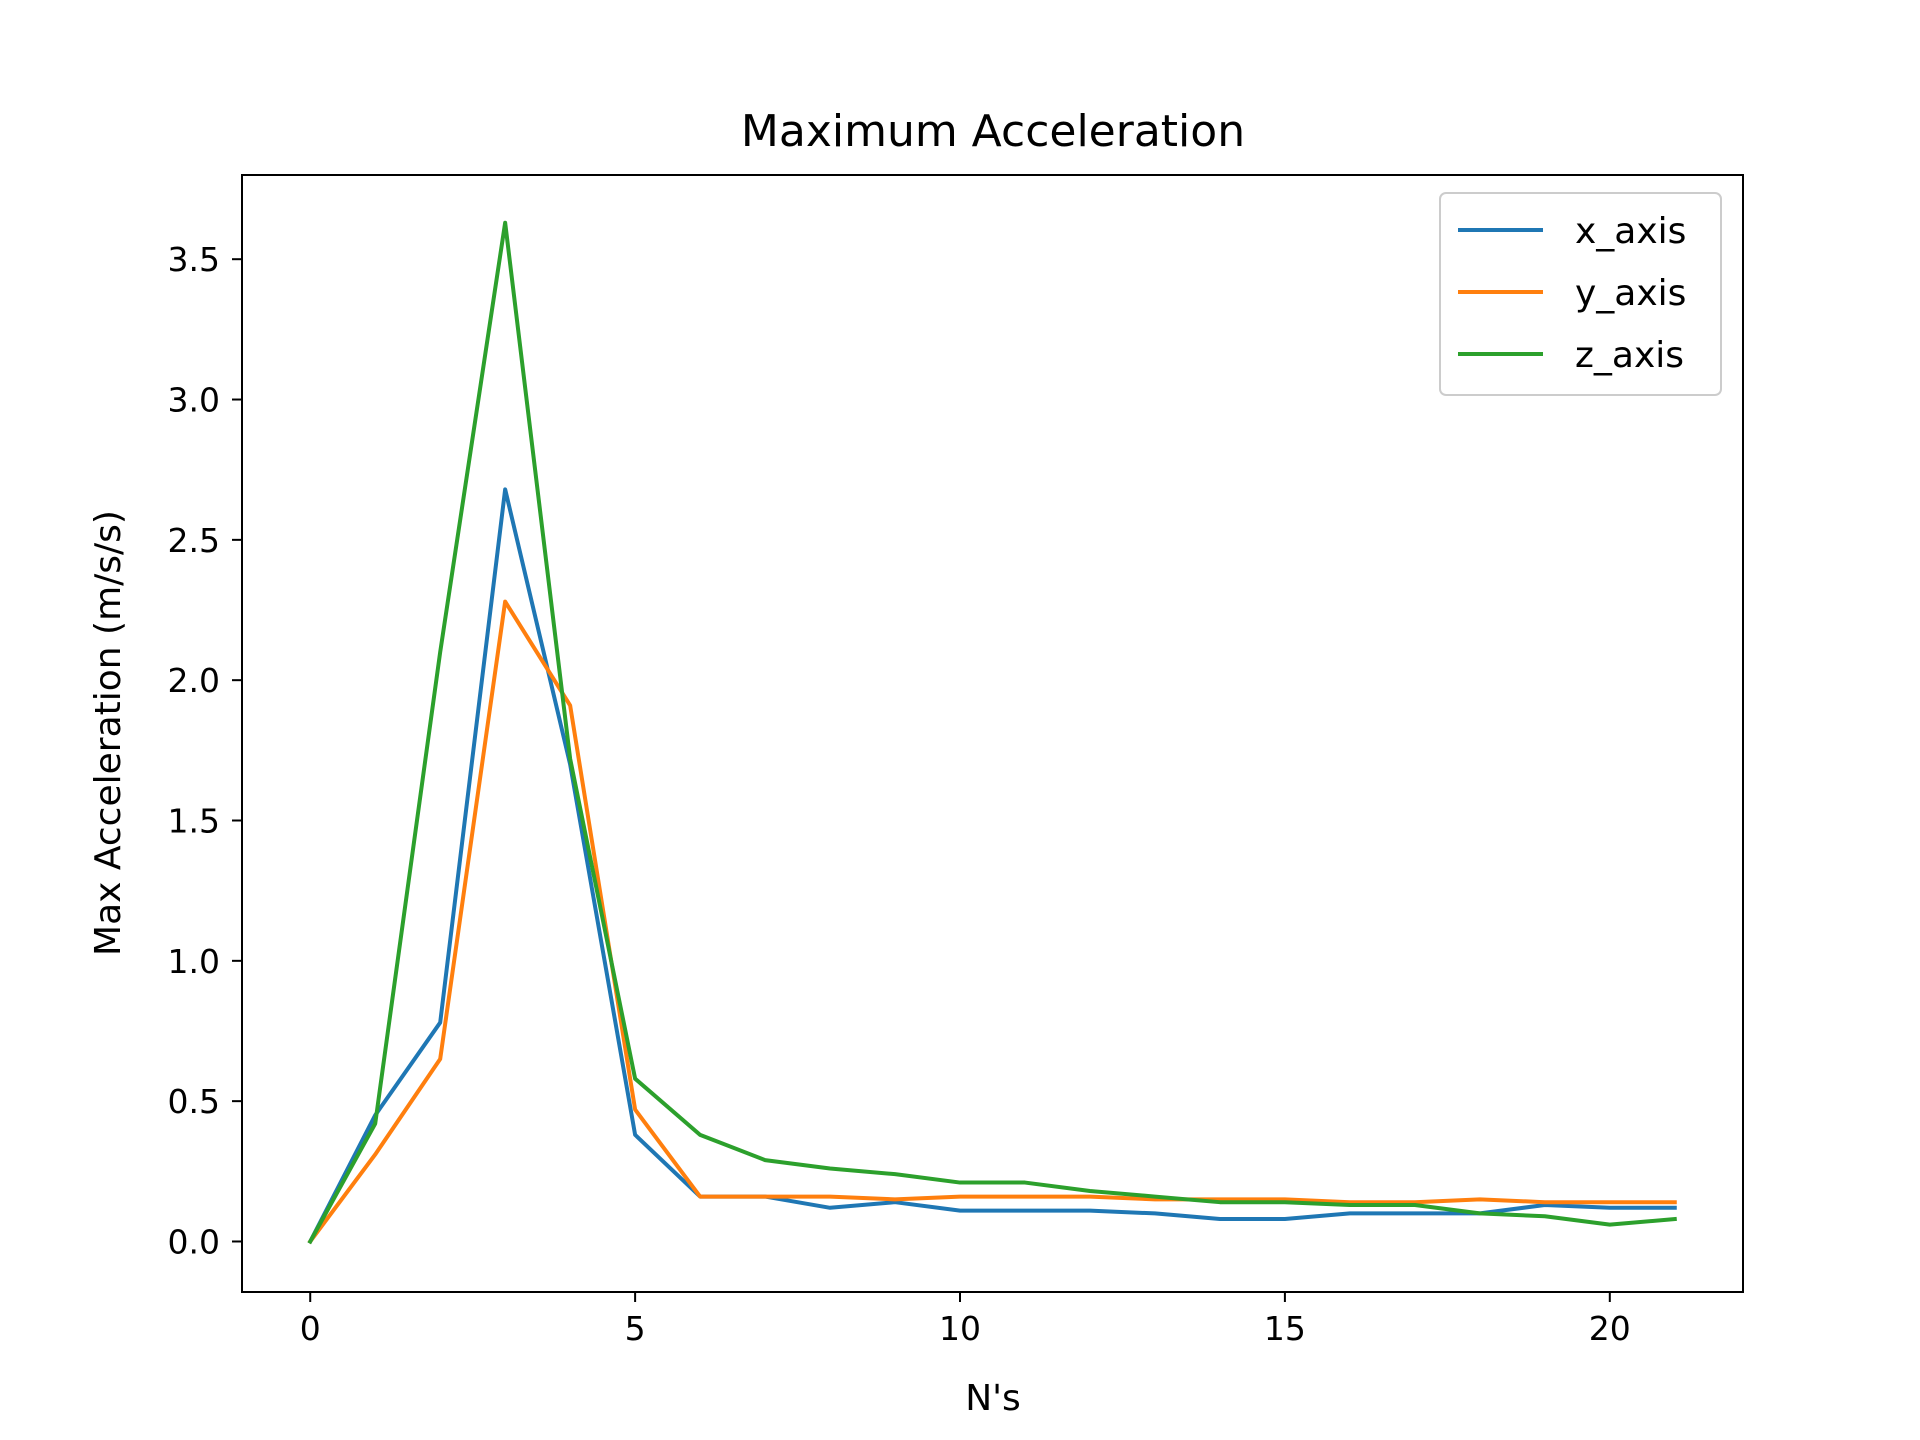 The image size is (1920, 1440). Describe the element at coordinates (635, 1328) in the screenshot. I see `x-tick-label: 5` at that location.